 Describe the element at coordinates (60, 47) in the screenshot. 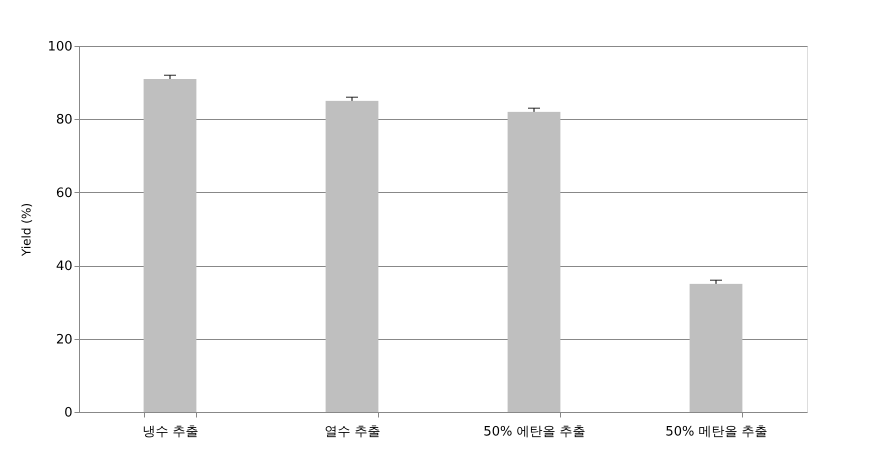

I see `y-tick-label: 100` at that location.